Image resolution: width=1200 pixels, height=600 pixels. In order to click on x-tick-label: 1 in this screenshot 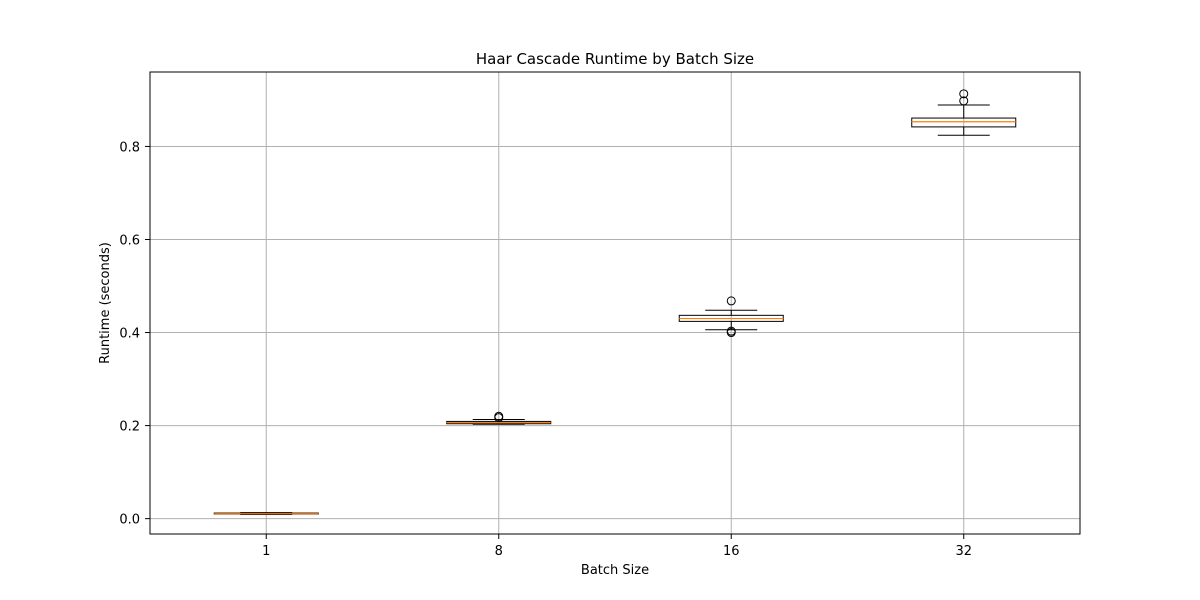, I will do `click(266, 551)`.